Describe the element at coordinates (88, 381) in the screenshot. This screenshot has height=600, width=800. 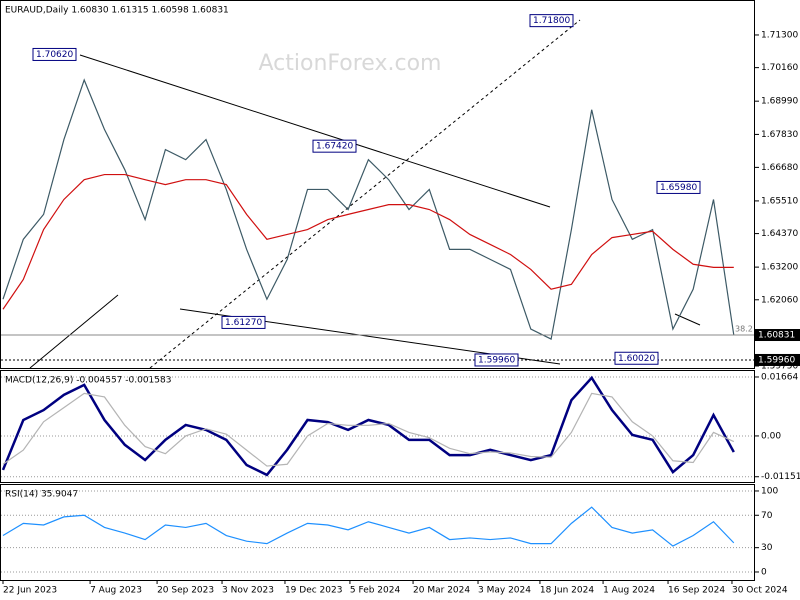
I see `panel-title: MACD(12,26,9) -0.004557 -0.001583` at that location.